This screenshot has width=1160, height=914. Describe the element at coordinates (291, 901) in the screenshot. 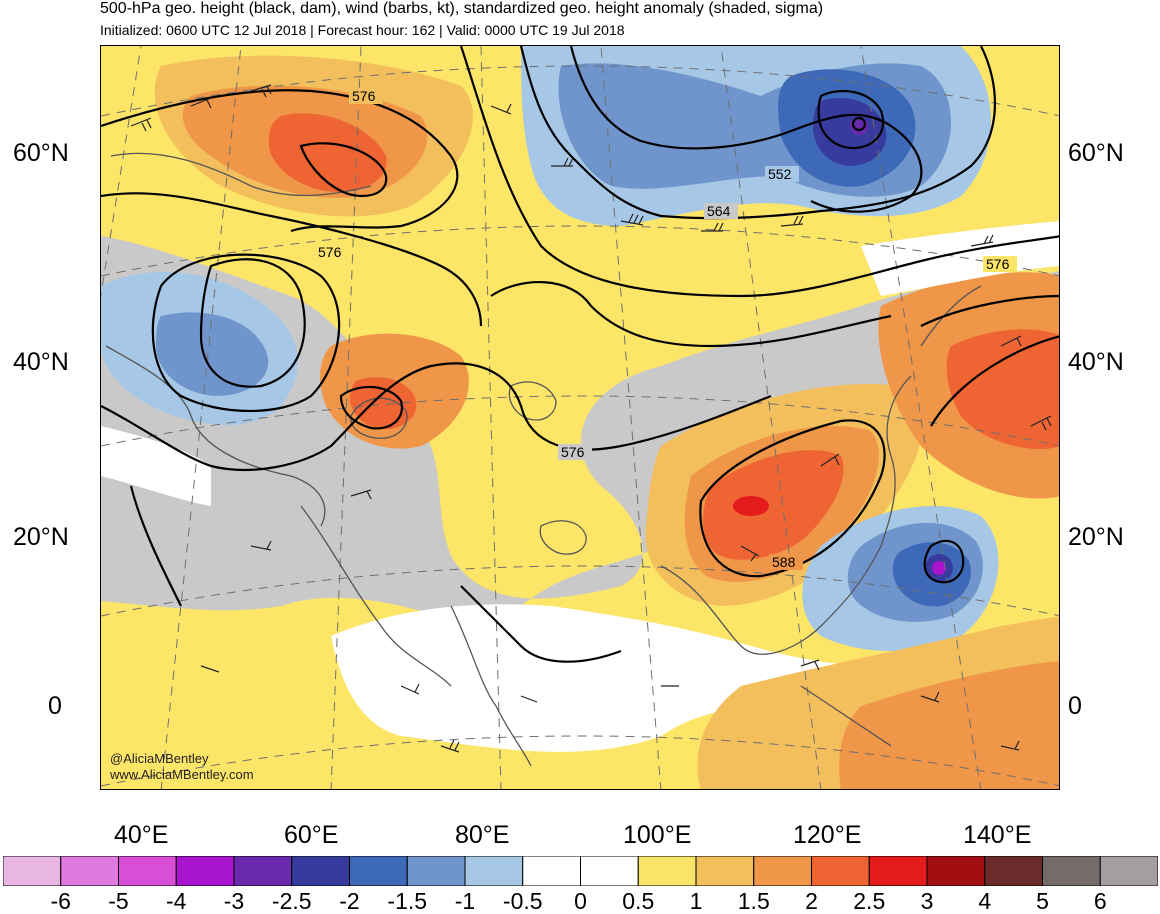

I see `colorbar-label: -2.5` at that location.